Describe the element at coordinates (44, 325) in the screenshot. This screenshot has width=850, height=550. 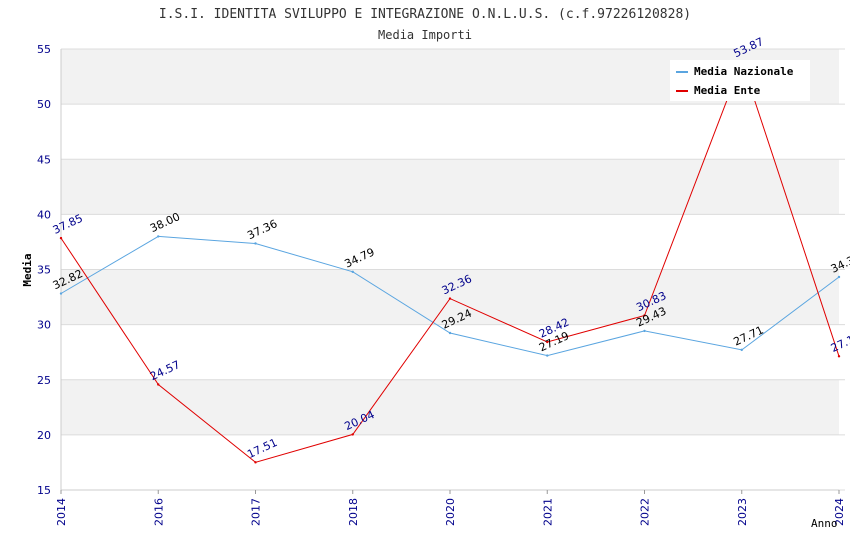
I see `y-tick-label: 30` at that location.